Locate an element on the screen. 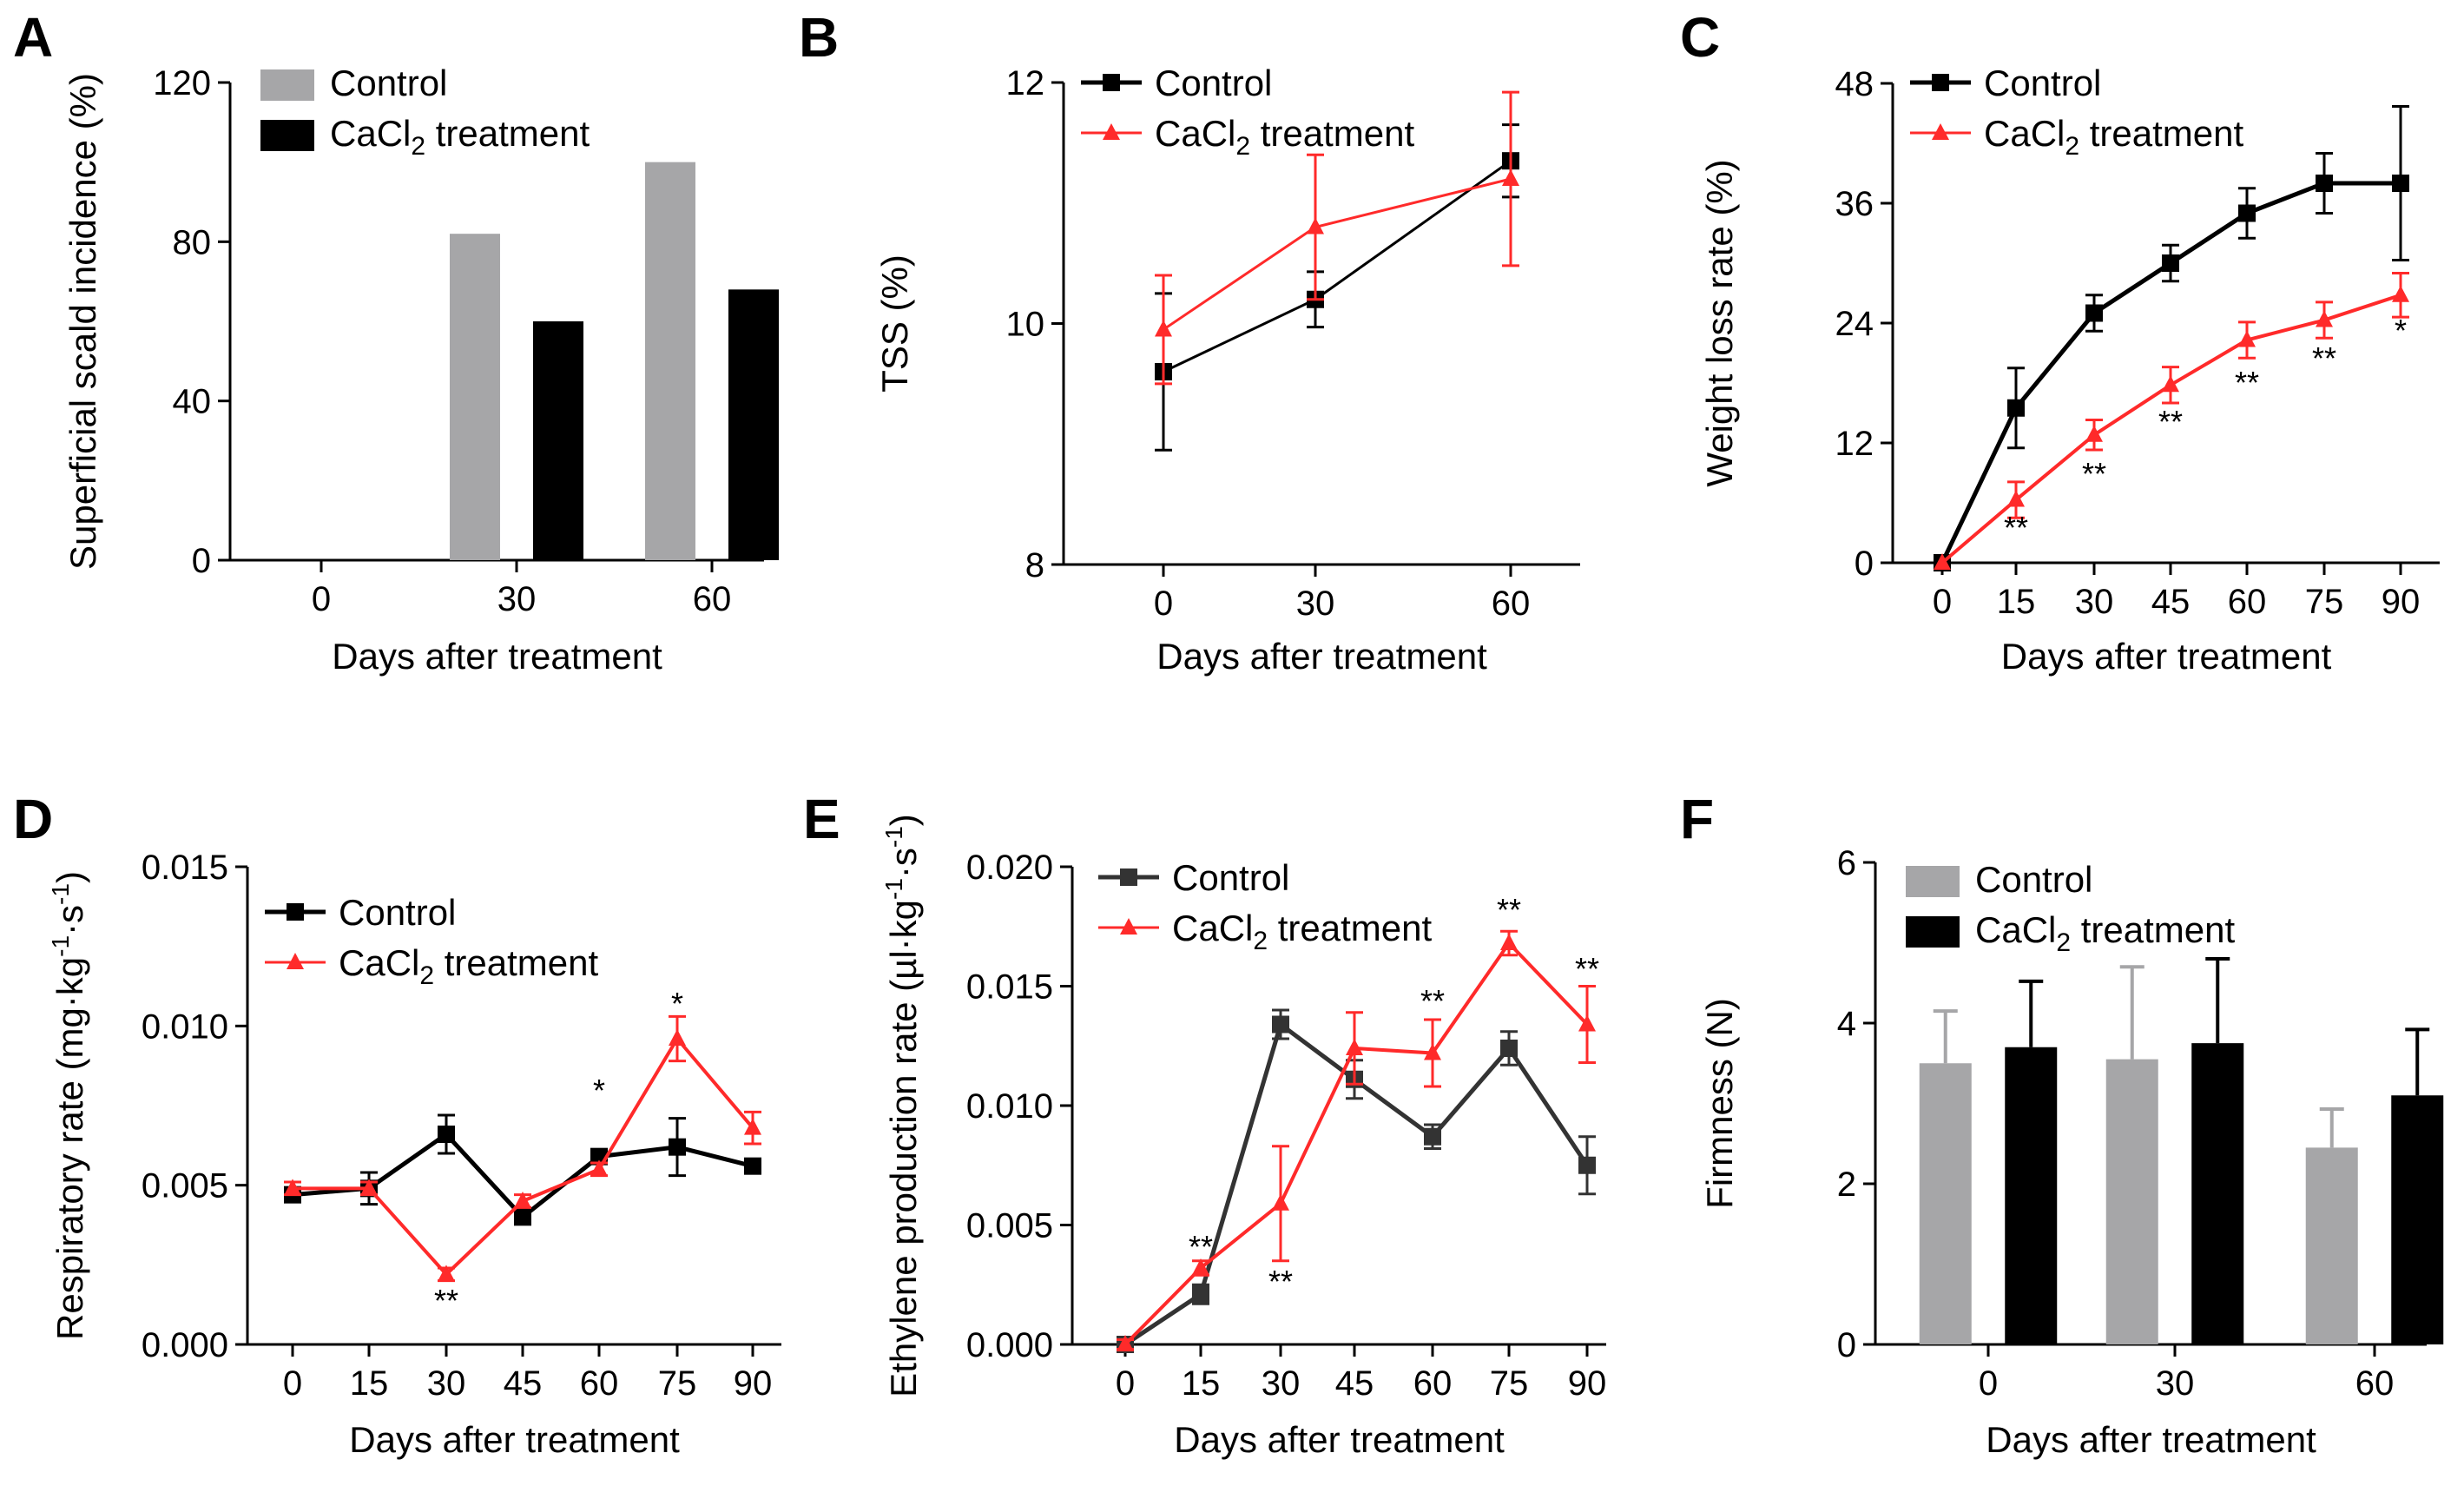 The height and width of the screenshot is (1486, 2464). x-tick-label: 15 is located at coordinates (1201, 1384).